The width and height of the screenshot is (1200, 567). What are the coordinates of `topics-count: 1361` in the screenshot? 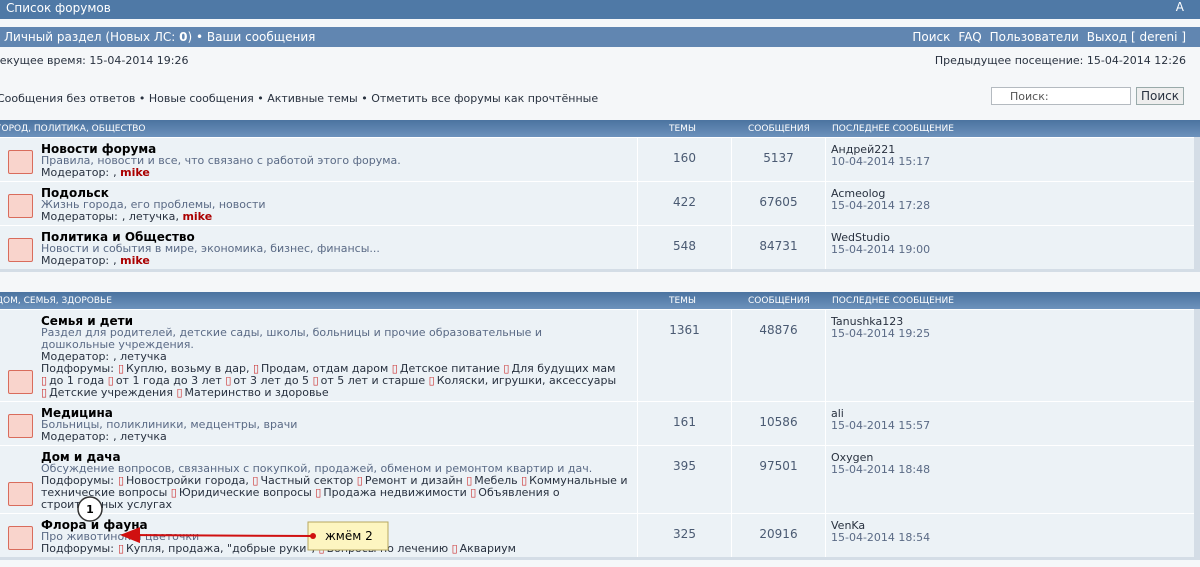 It's located at (684, 355).